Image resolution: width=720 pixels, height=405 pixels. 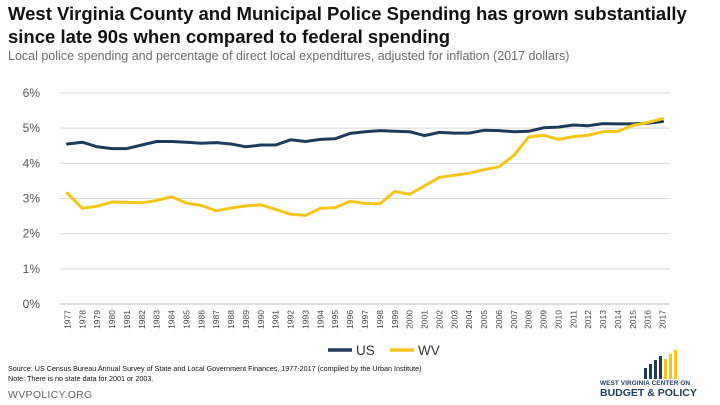 I want to click on x-tick-label: 2013, so click(x=603, y=319).